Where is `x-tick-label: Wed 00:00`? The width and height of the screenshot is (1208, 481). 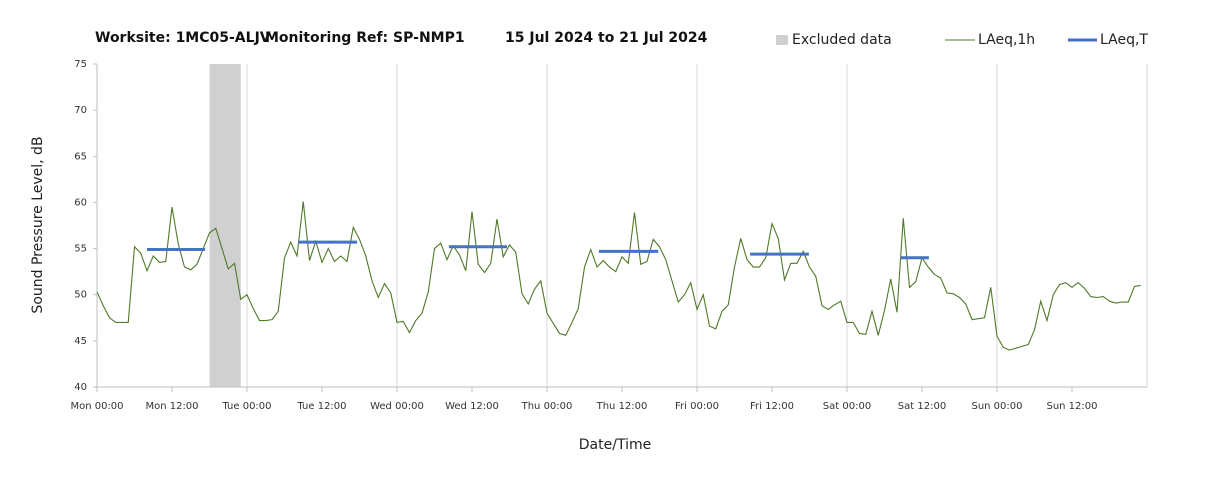 x-tick-label: Wed 00:00 is located at coordinates (397, 406).